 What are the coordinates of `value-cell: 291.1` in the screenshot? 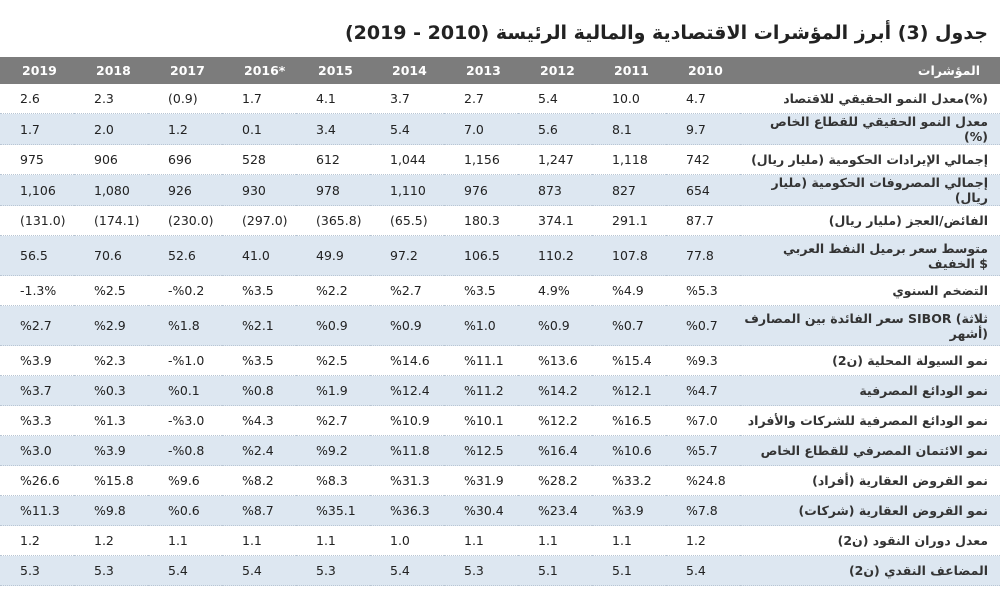 It's located at (629, 220).